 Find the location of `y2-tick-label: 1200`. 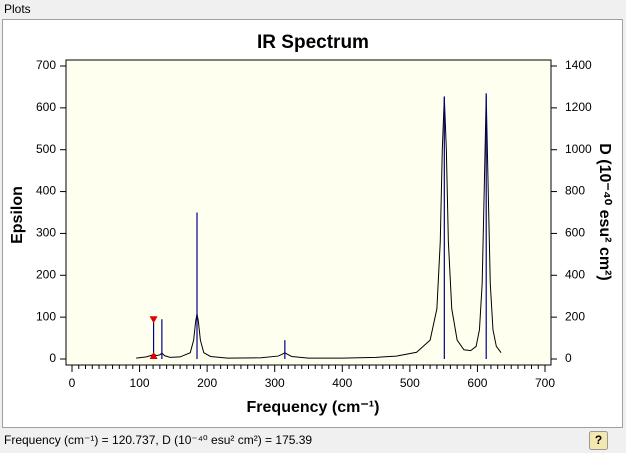

y2-tick-label: 1200 is located at coordinates (578, 107).